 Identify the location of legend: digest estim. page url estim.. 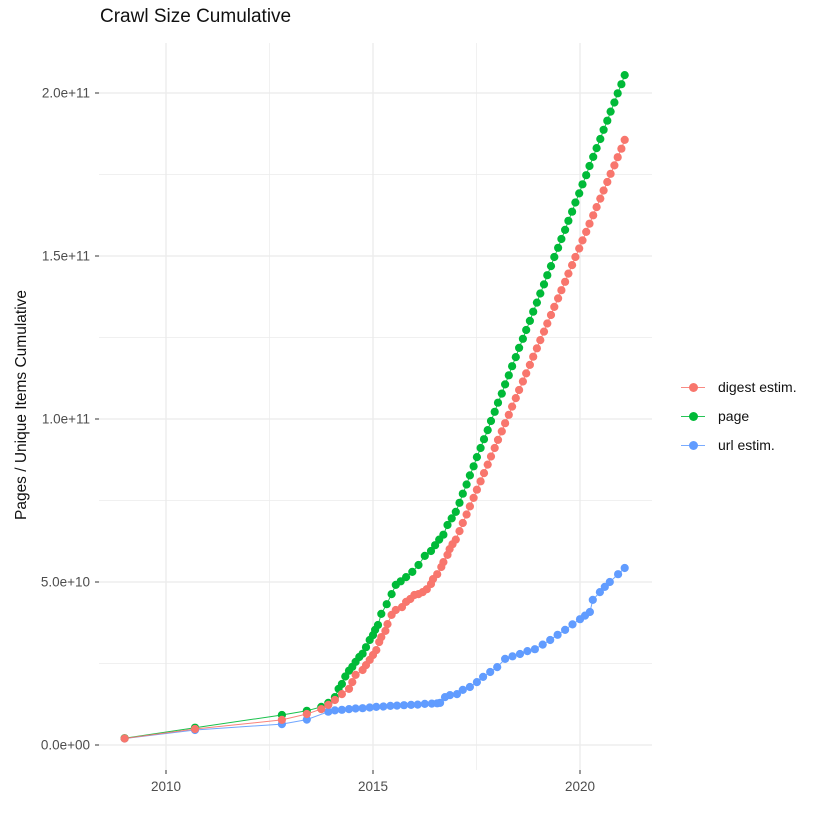
(739, 416).